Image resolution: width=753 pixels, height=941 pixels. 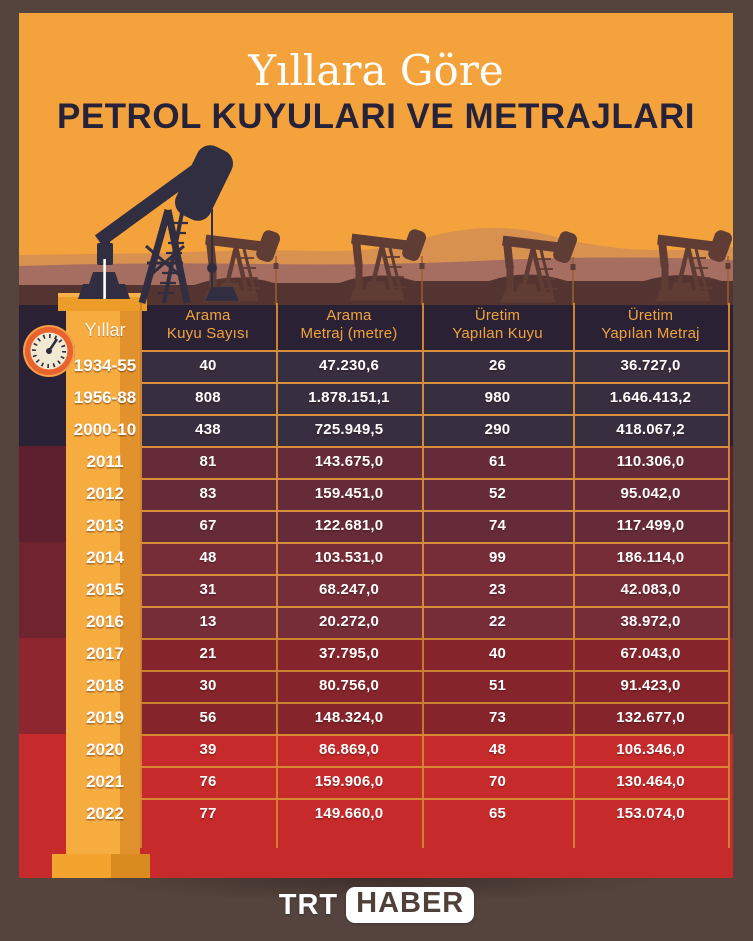 What do you see at coordinates (650, 781) in the screenshot?
I see `table-cell: 130.464,0` at bounding box center [650, 781].